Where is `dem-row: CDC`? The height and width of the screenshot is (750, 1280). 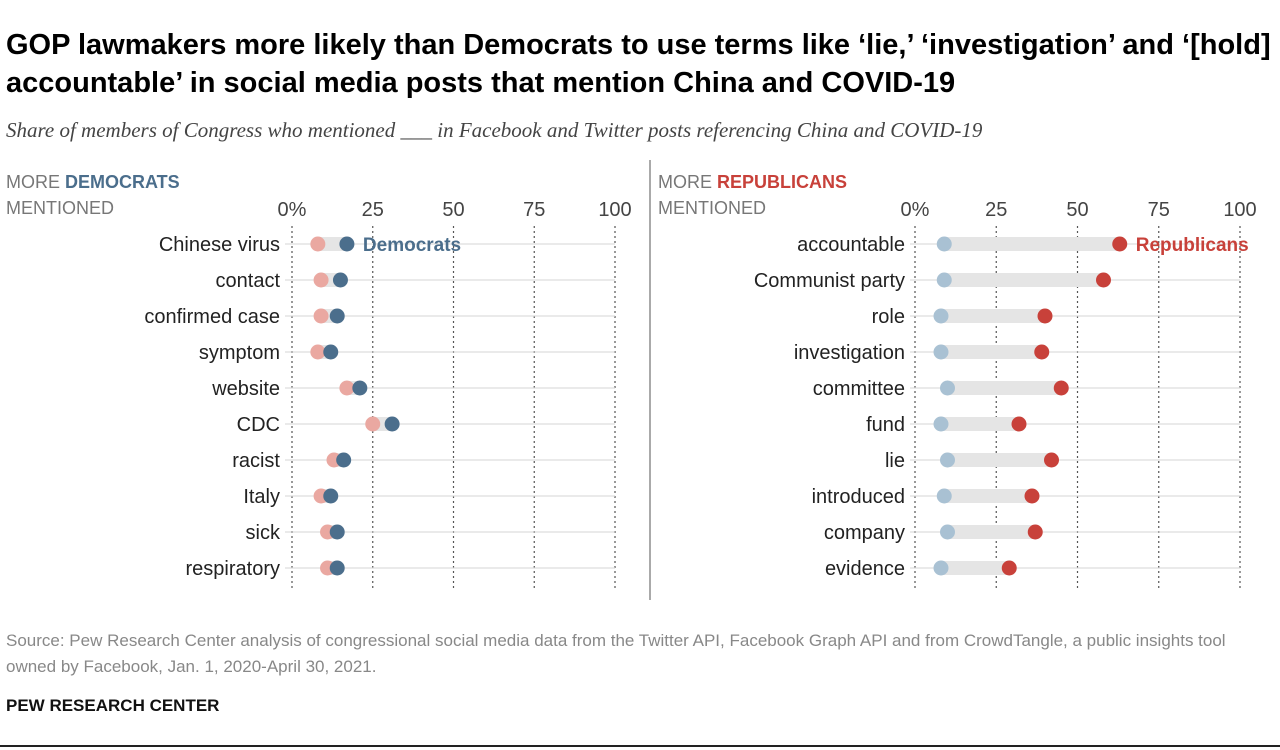 dem-row: CDC is located at coordinates (426, 425).